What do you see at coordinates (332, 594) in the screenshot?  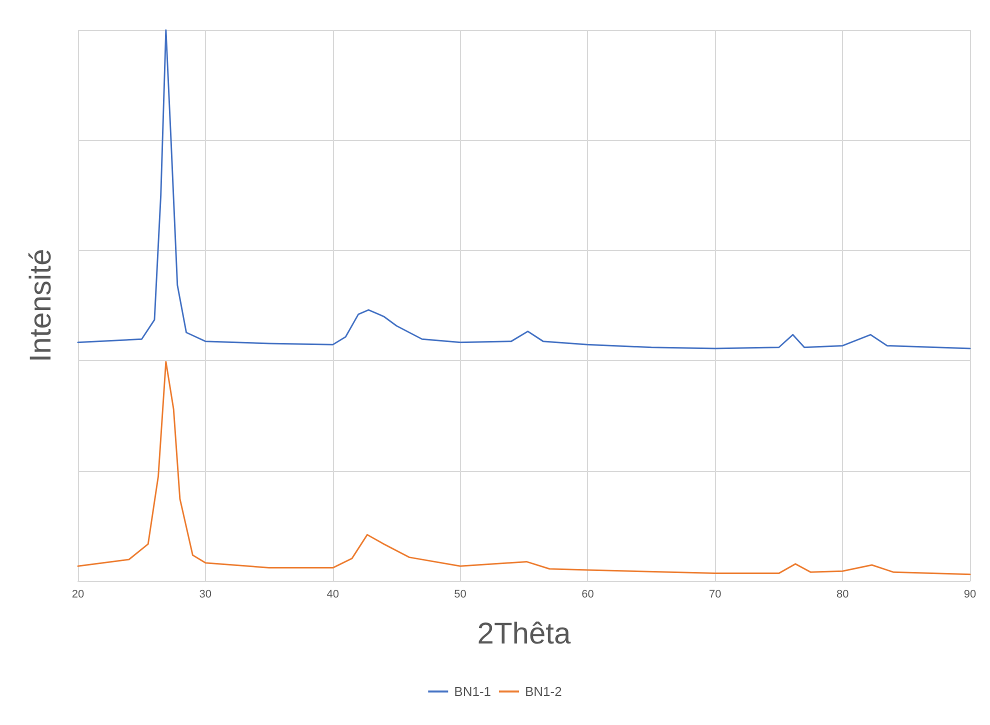 I see `x-tick-label: 40` at bounding box center [332, 594].